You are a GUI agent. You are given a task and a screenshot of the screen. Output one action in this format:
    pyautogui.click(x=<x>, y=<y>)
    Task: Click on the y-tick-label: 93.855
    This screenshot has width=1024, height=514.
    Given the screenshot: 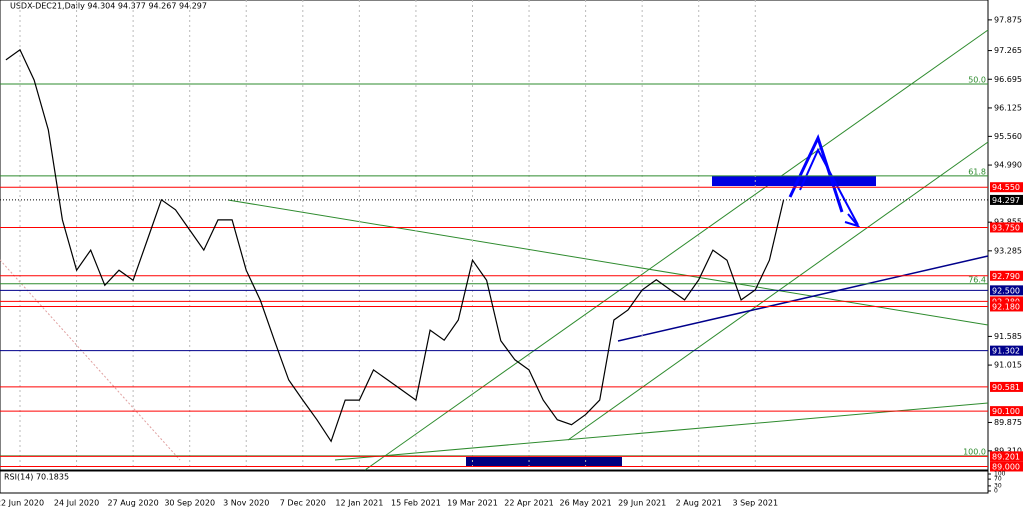 What is the action you would take?
    pyautogui.click(x=1008, y=222)
    